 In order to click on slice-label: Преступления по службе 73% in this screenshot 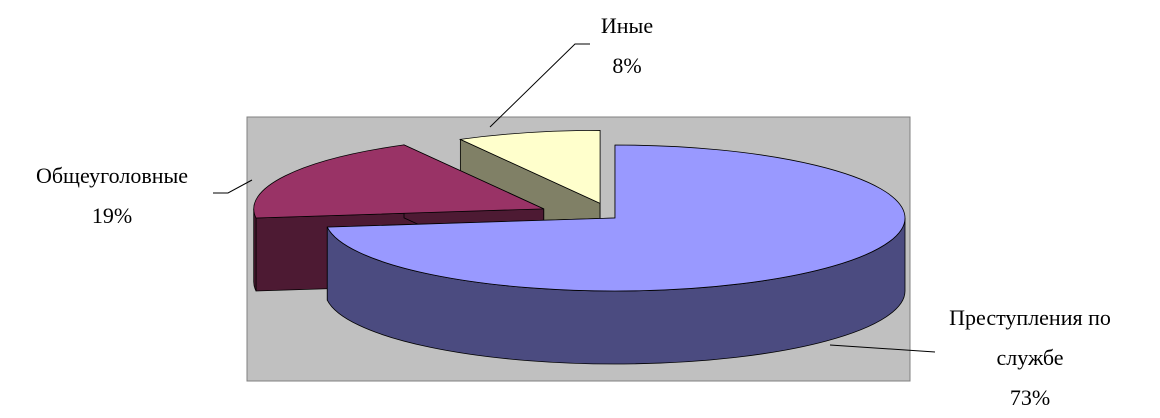, I will do `click(1030, 358)`.